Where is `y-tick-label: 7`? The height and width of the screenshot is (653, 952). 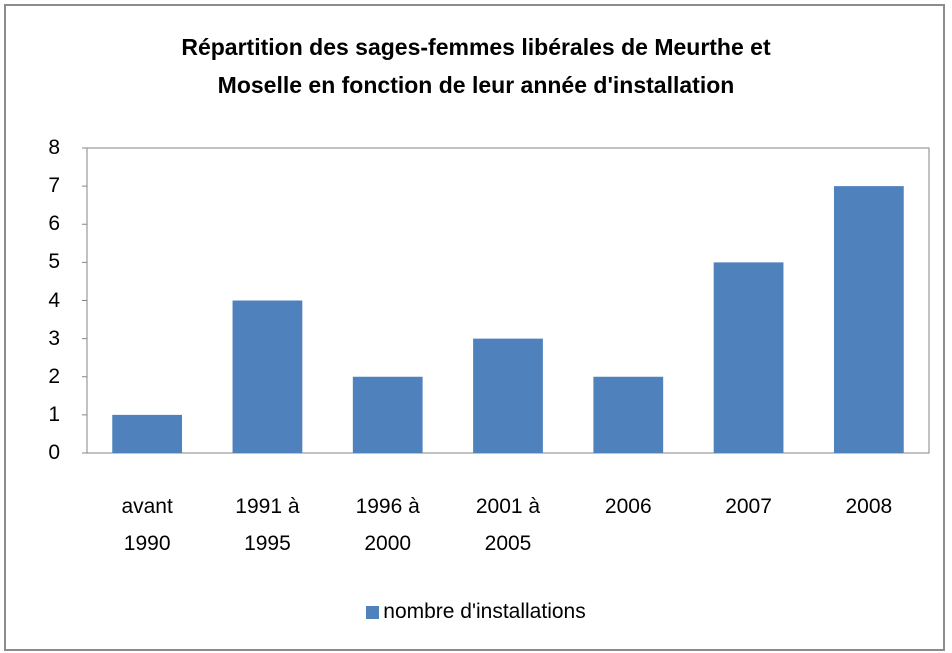 y-tick-label: 7 is located at coordinates (54, 186).